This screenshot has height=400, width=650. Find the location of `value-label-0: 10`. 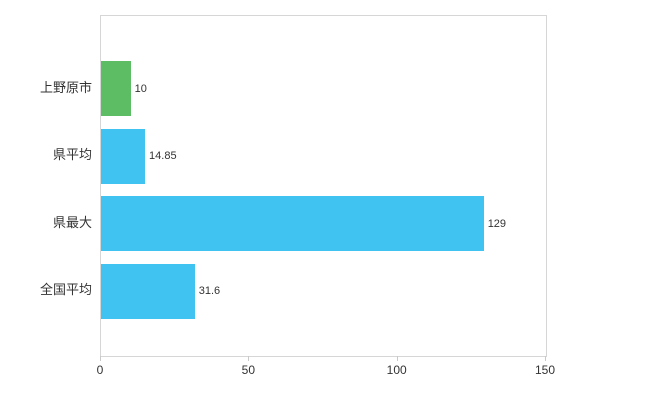

value-label-0: 10 is located at coordinates (140, 88).